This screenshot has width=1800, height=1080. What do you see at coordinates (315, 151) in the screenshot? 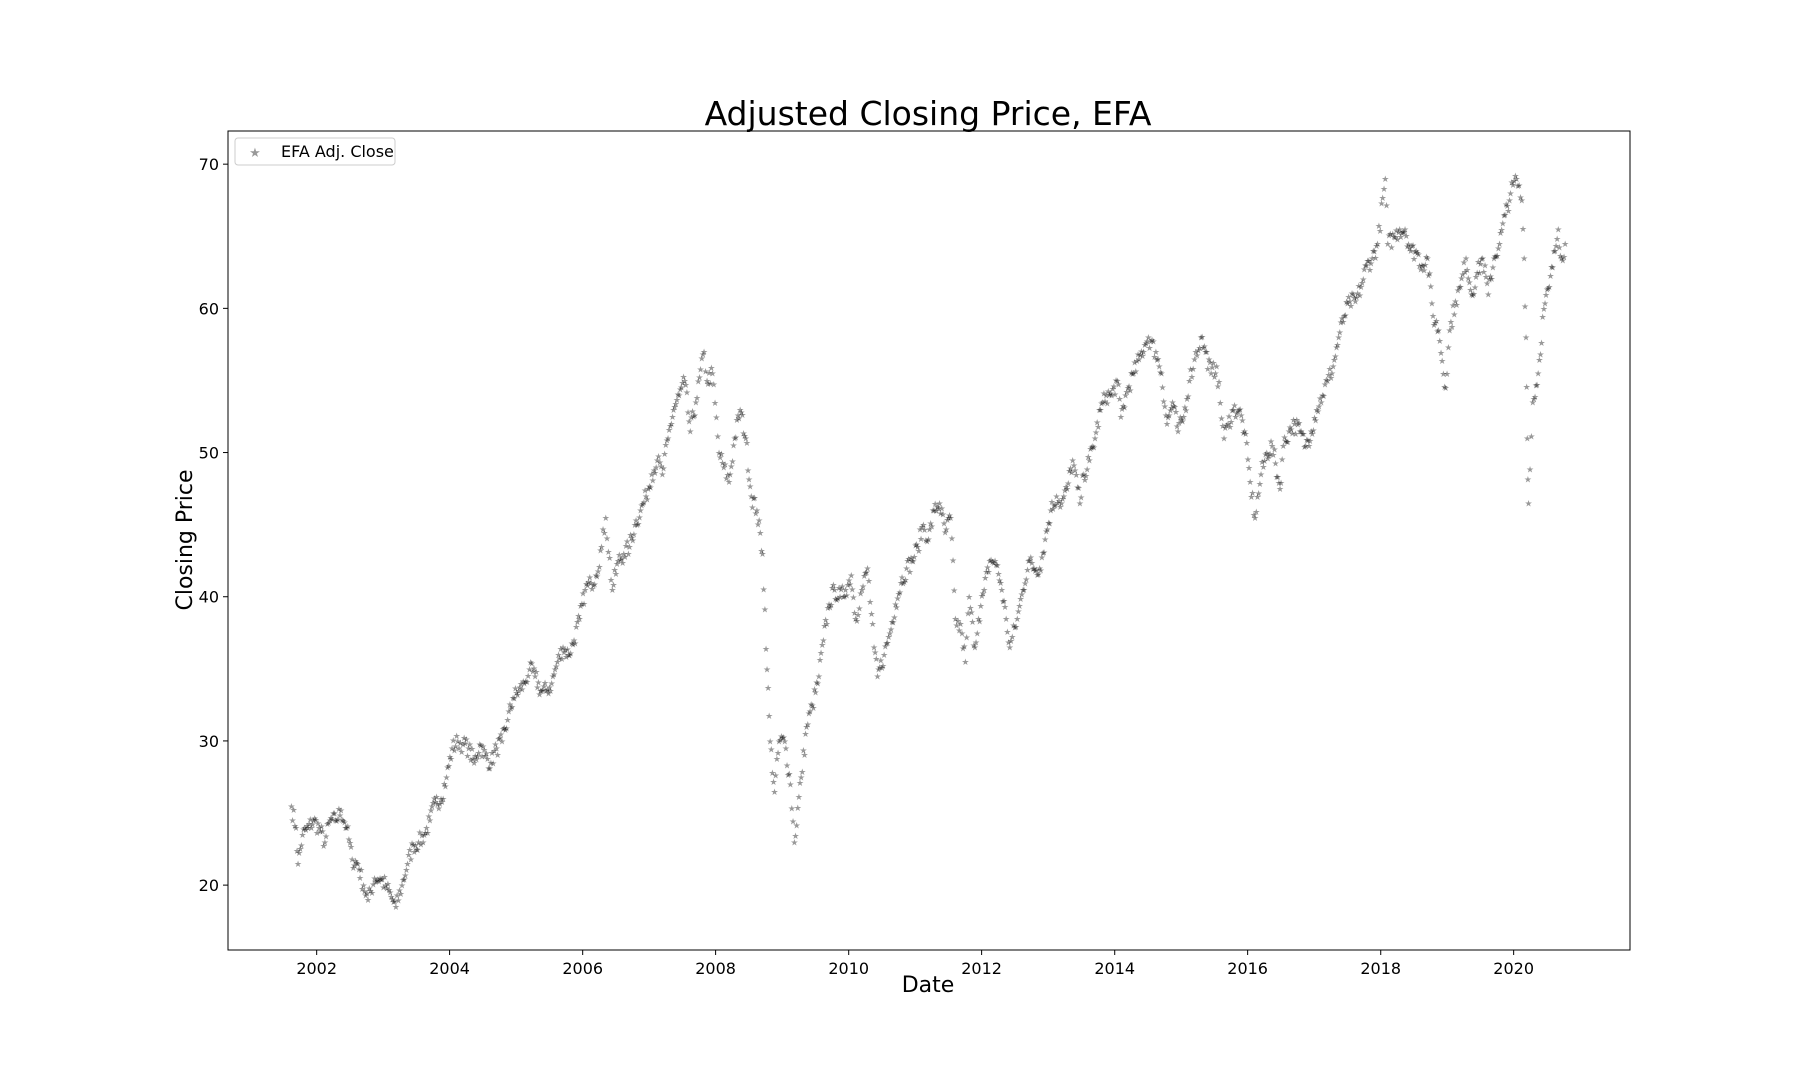
I see `legend: ★ EFA Adj. Close` at bounding box center [315, 151].